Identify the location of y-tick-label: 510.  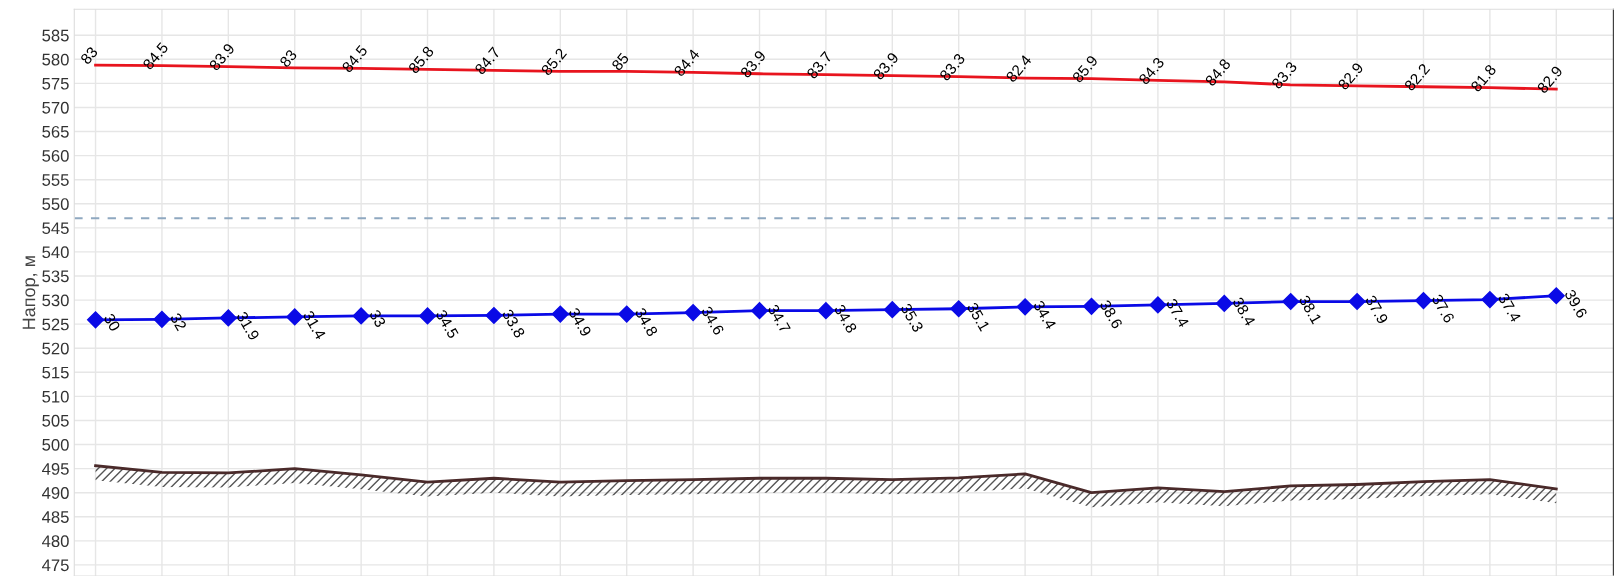
(55, 396).